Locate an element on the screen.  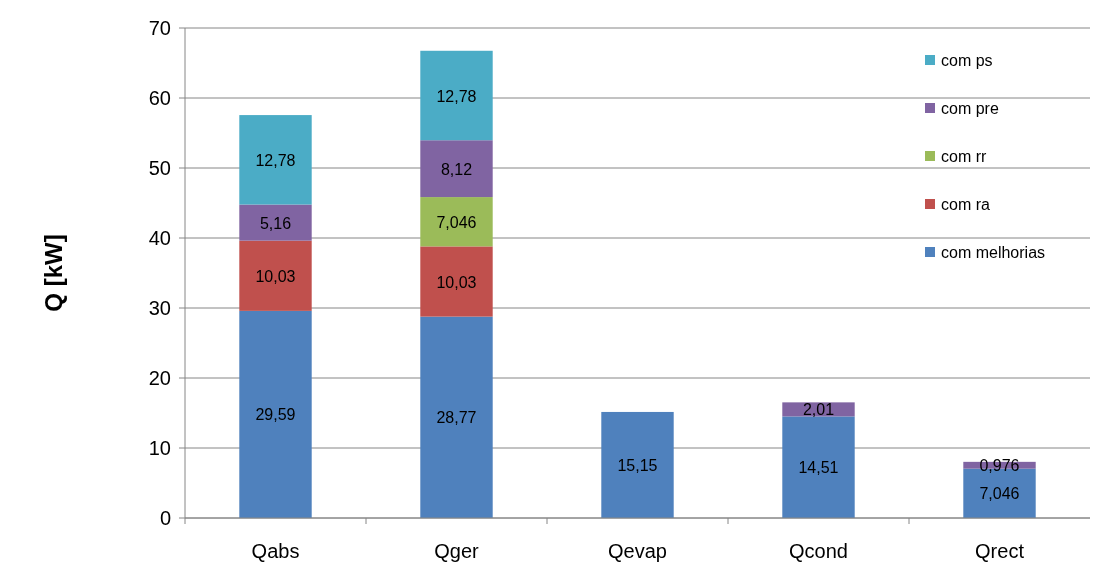
legend-label: com pre is located at coordinates (970, 108).